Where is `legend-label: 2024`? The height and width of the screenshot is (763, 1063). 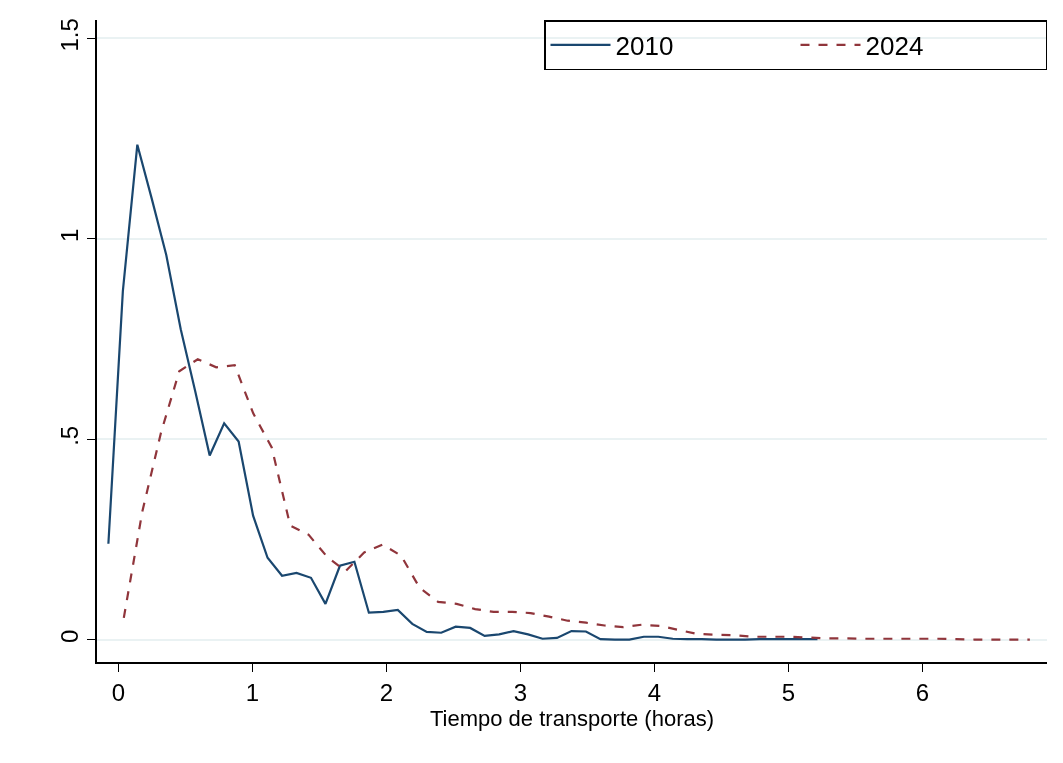
legend-label: 2024 is located at coordinates (894, 46).